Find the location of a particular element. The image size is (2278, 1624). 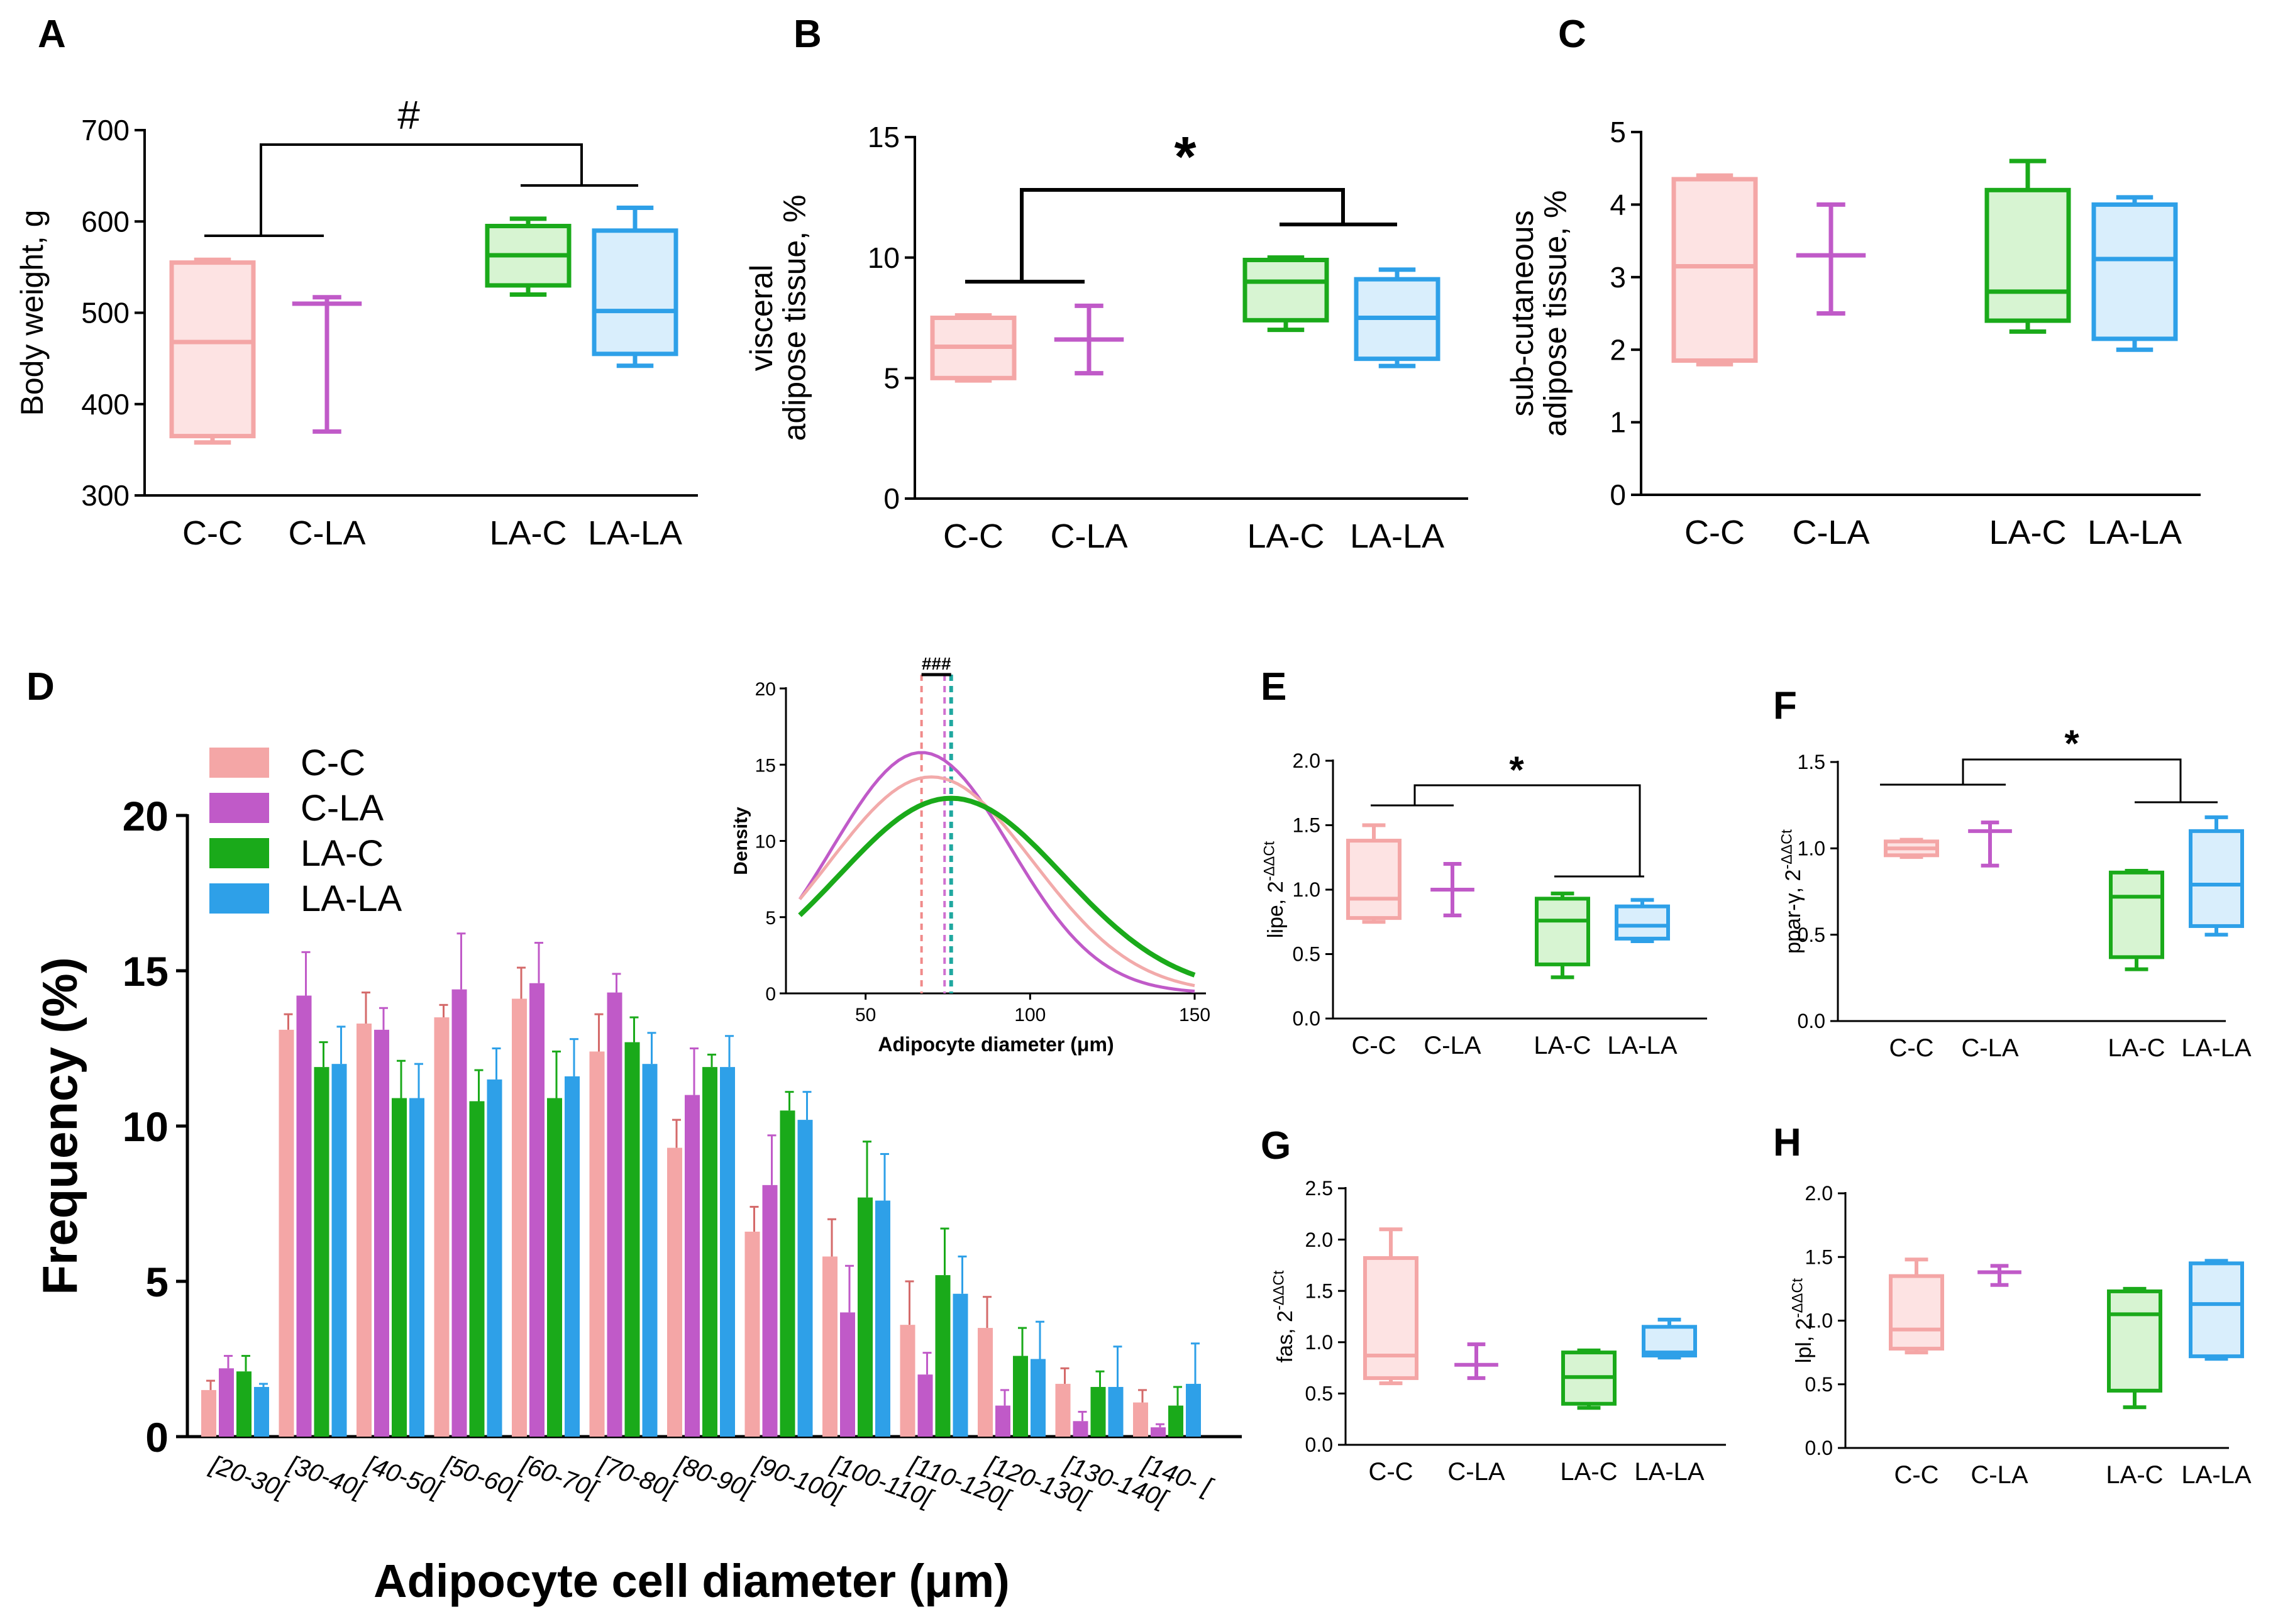

y-tick-label-A: 500 is located at coordinates (105, 313).